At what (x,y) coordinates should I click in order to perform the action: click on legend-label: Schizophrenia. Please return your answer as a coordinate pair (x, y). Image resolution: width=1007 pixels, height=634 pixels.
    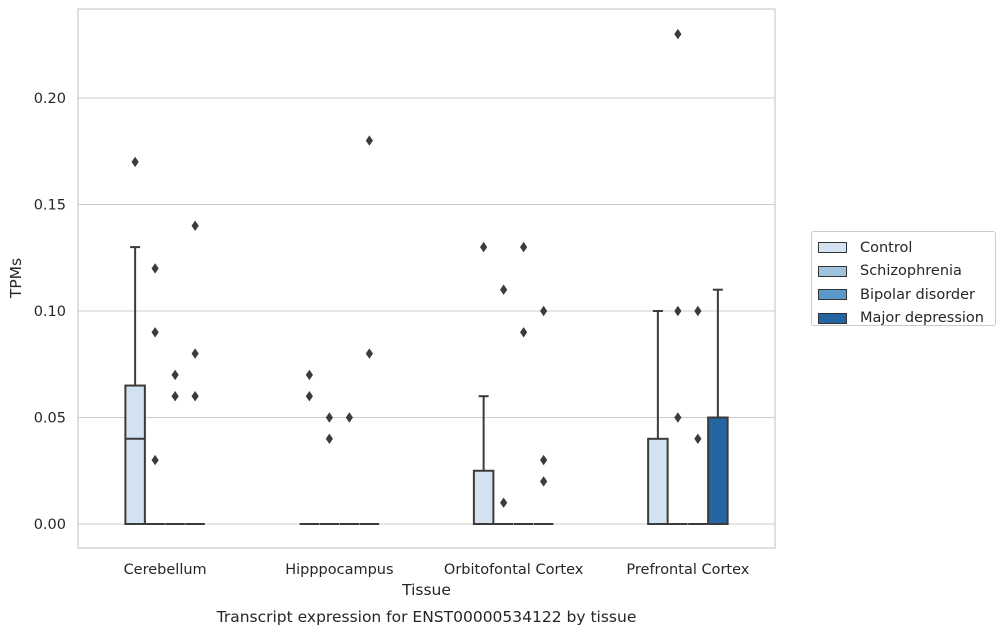
    Looking at the image, I should click on (911, 271).